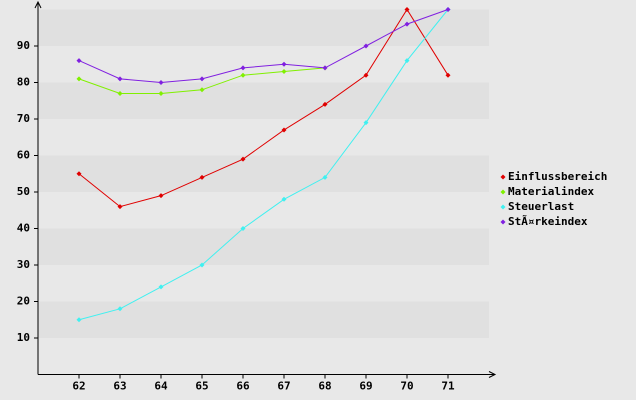  I want to click on y-tick-label: 30, so click(23, 264).